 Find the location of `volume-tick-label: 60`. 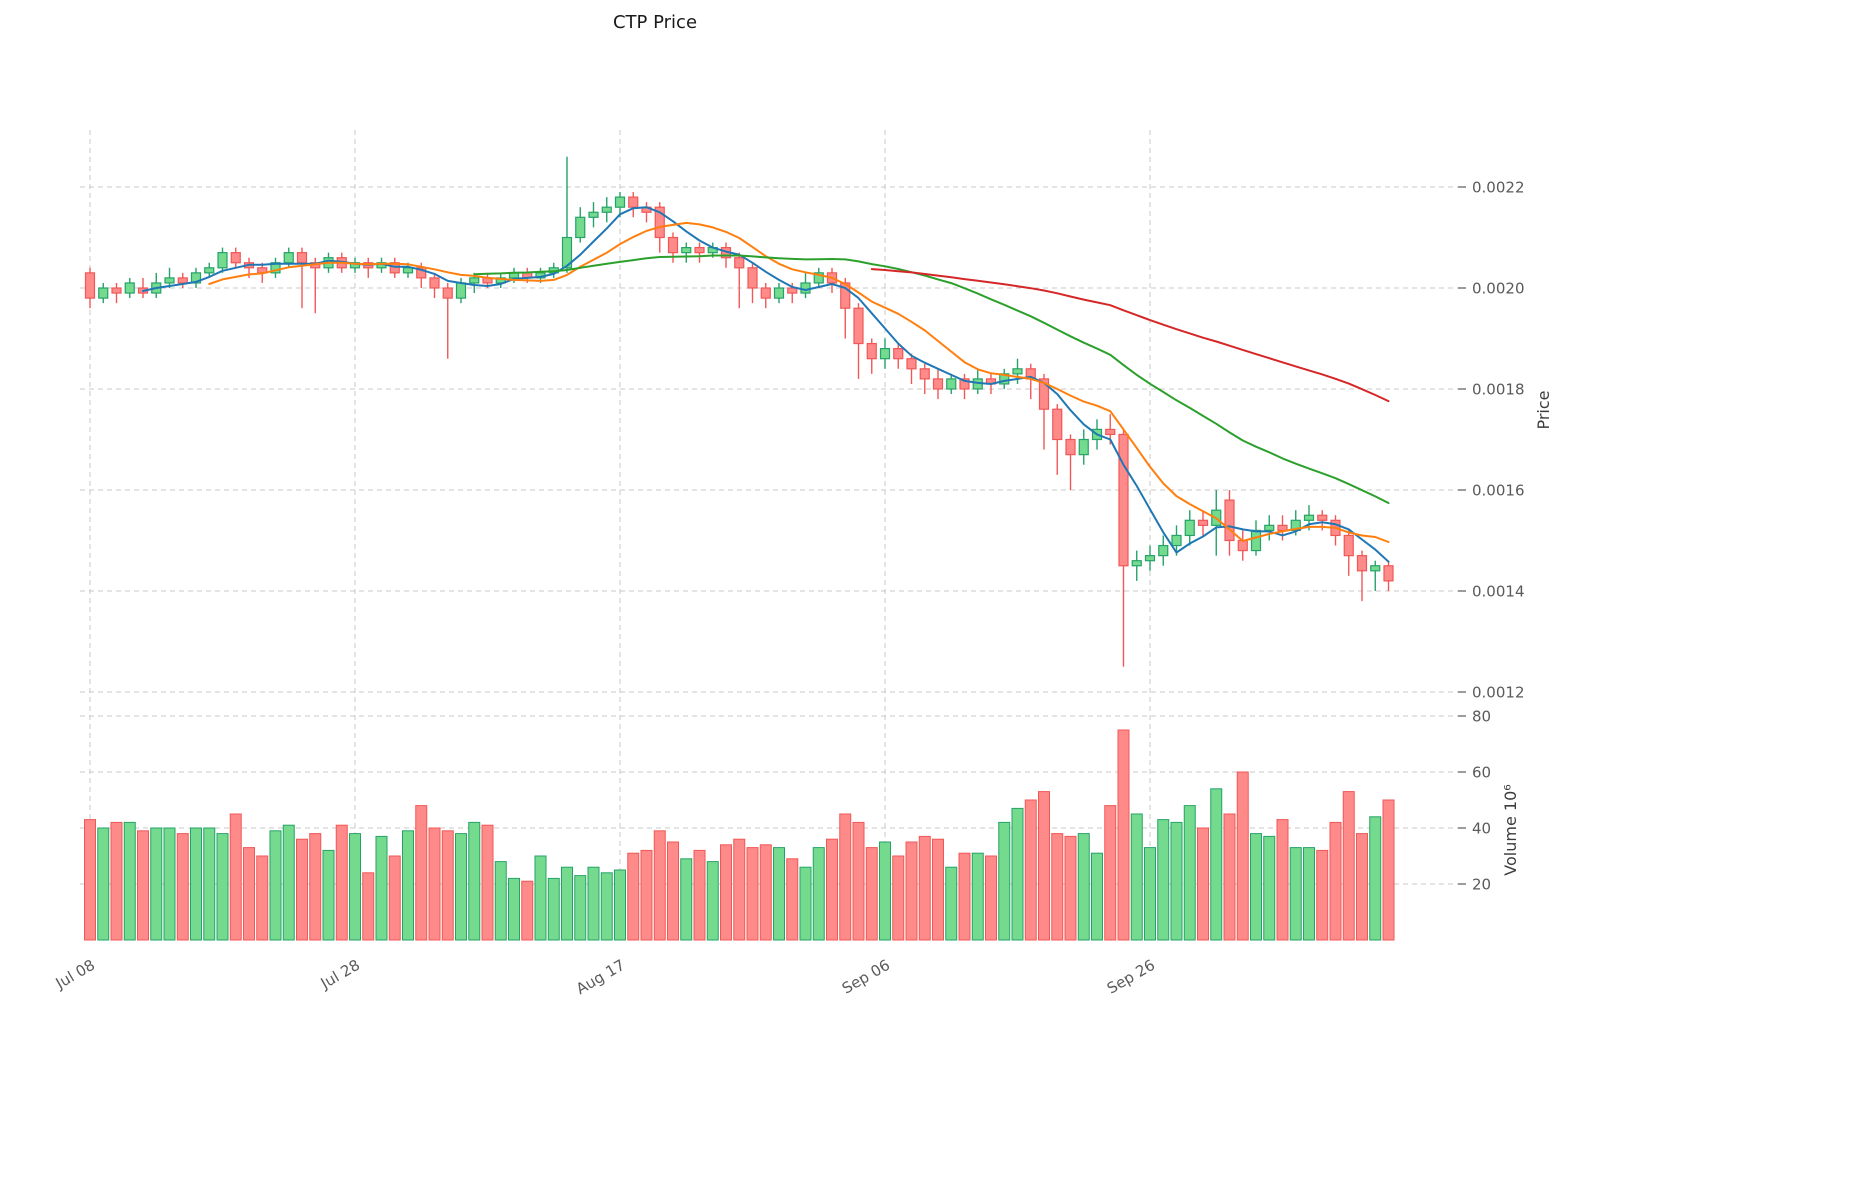

volume-tick-label: 60 is located at coordinates (1481, 772).